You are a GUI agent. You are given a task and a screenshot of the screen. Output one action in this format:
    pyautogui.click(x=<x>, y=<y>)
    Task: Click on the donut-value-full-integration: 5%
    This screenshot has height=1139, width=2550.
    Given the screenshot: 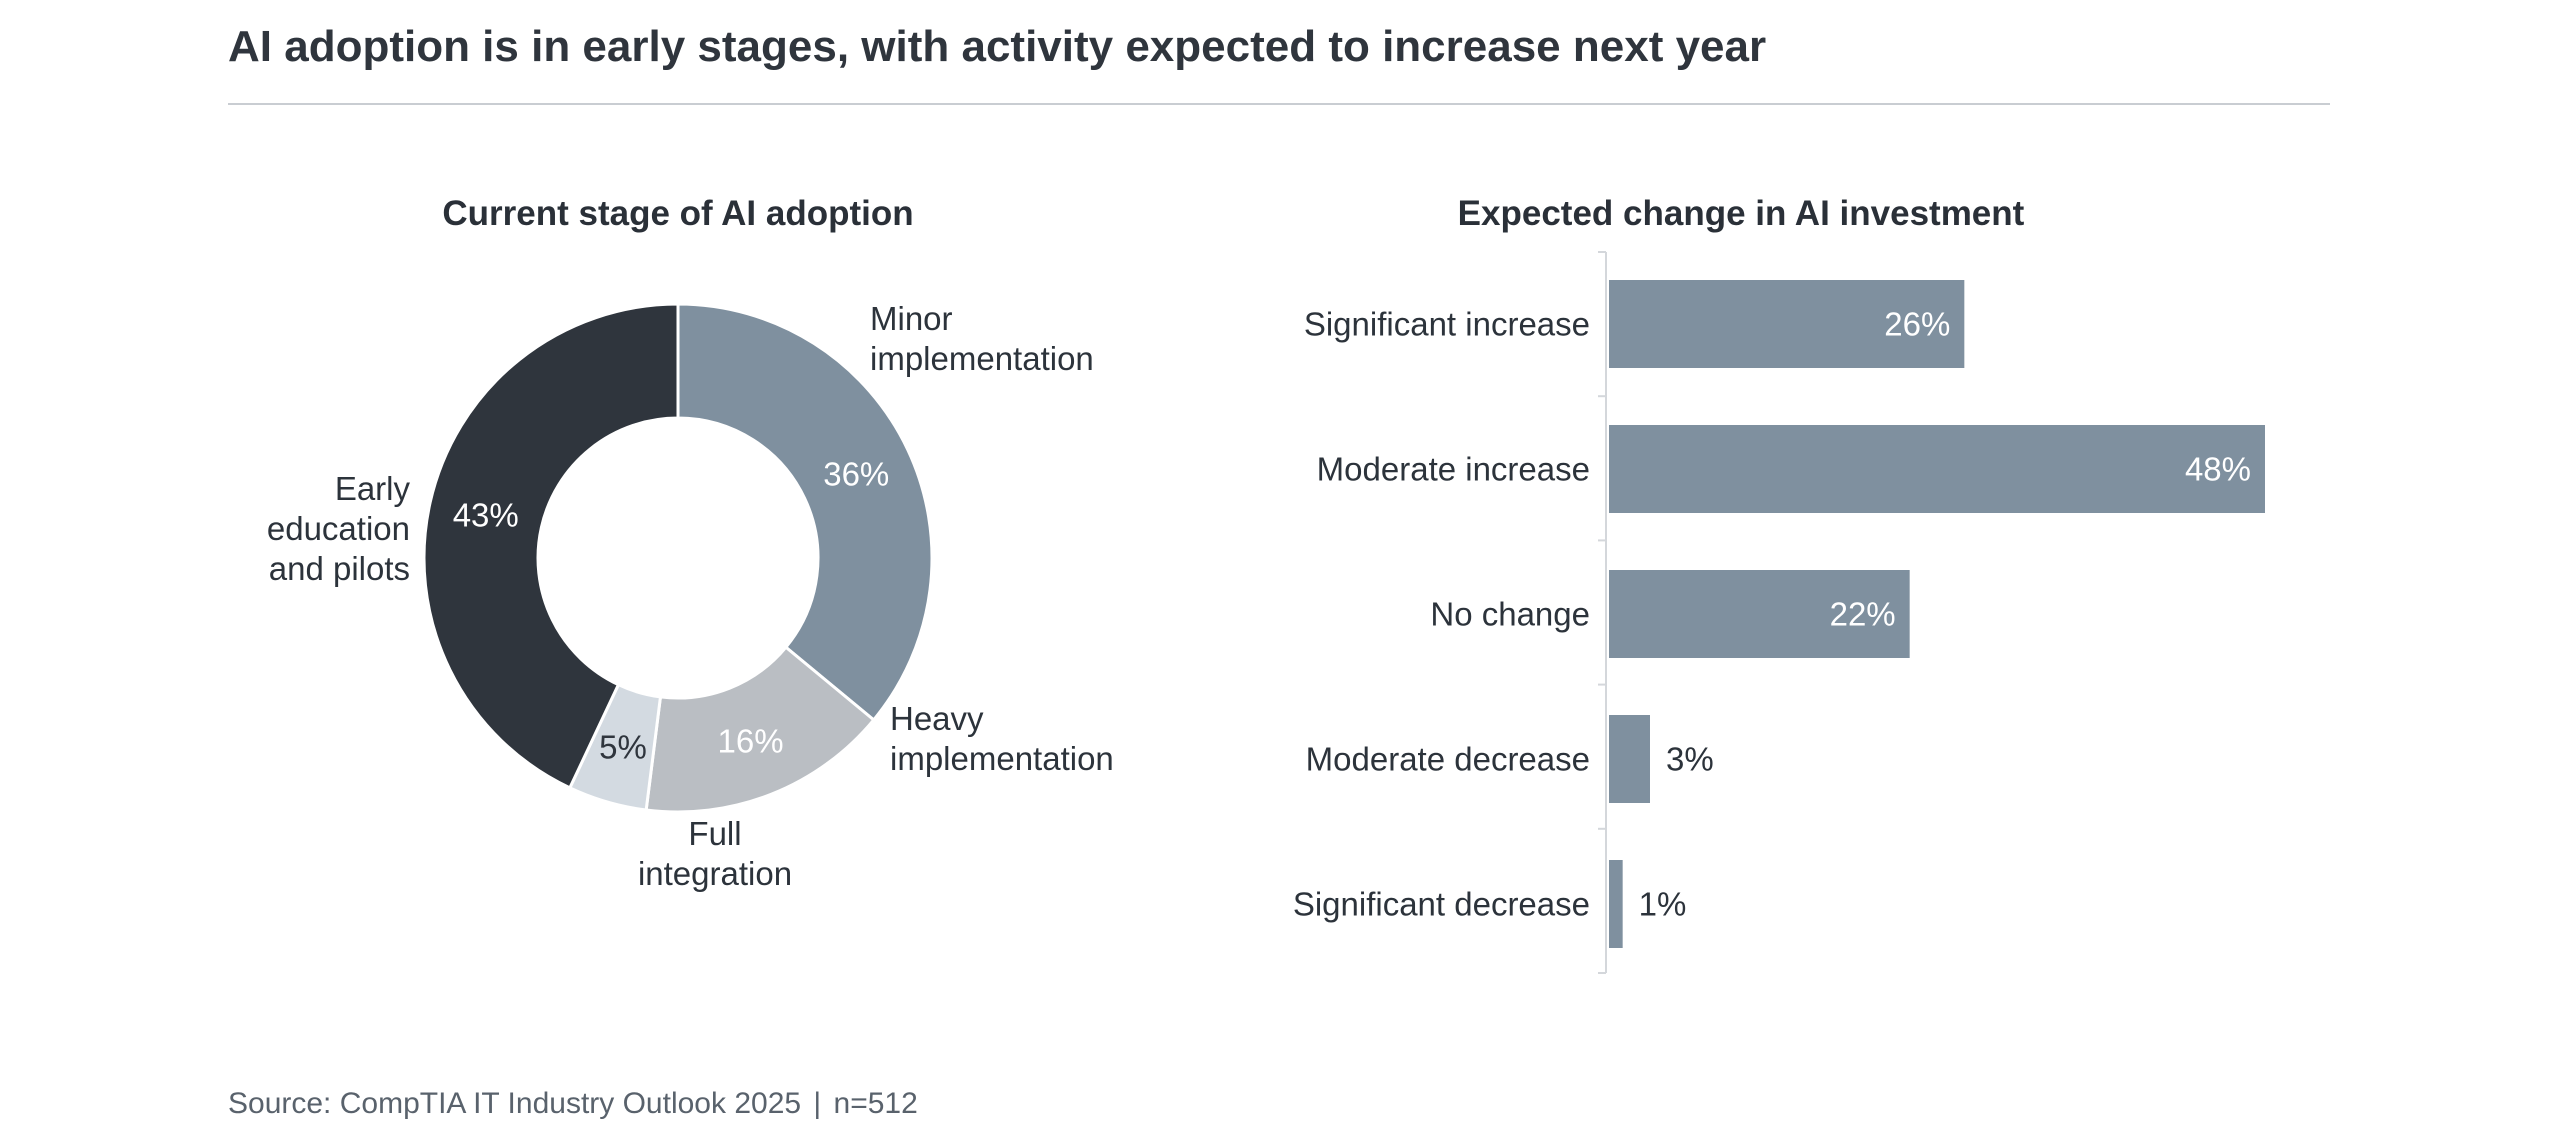 What is the action you would take?
    pyautogui.click(x=623, y=747)
    